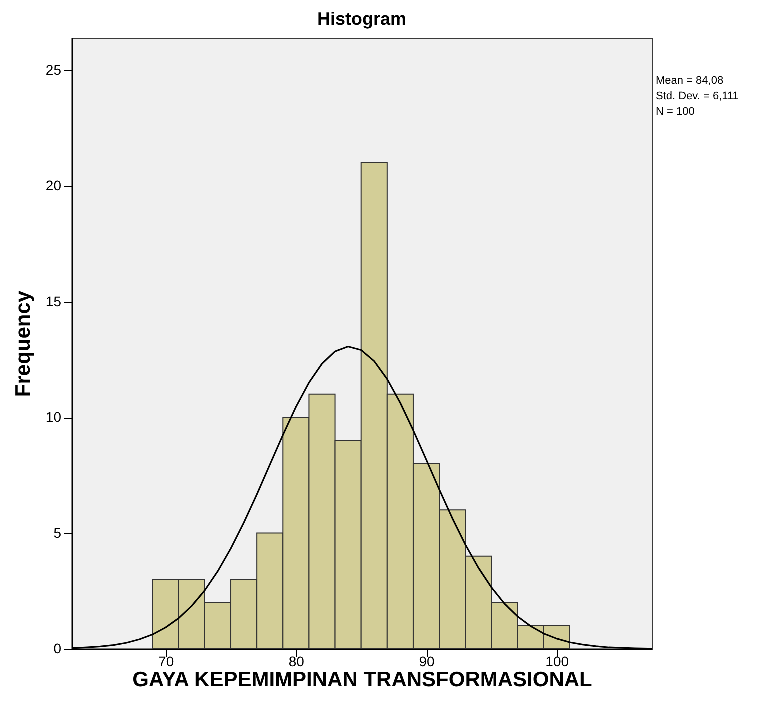 The height and width of the screenshot is (718, 779). I want to click on y-axis-title: Frequency, so click(23, 344).